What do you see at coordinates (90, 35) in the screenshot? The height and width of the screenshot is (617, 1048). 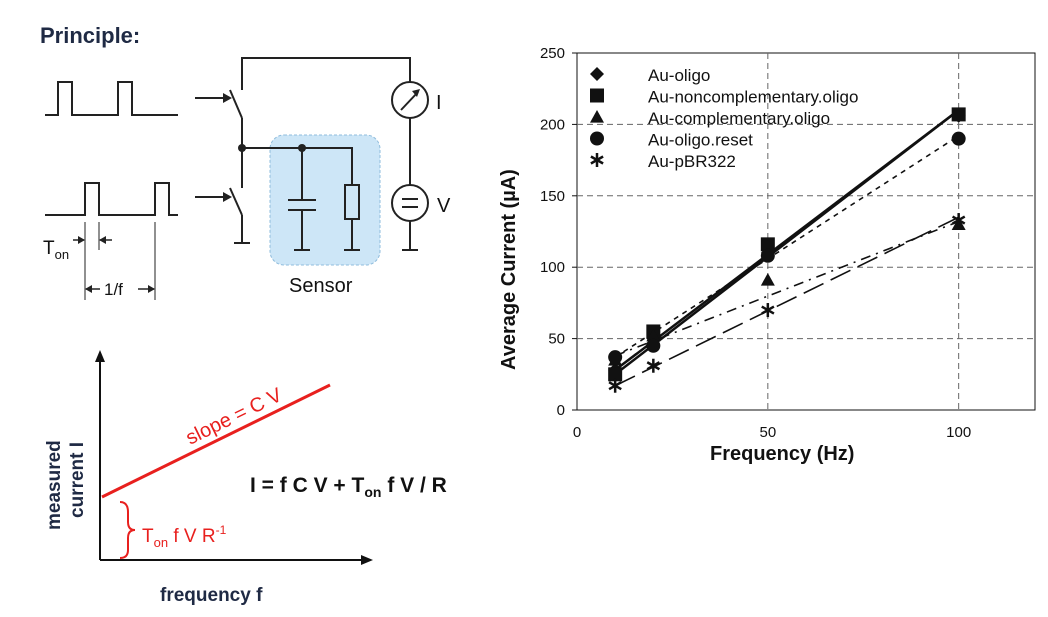 I see `principle-heading: Principle:` at bounding box center [90, 35].